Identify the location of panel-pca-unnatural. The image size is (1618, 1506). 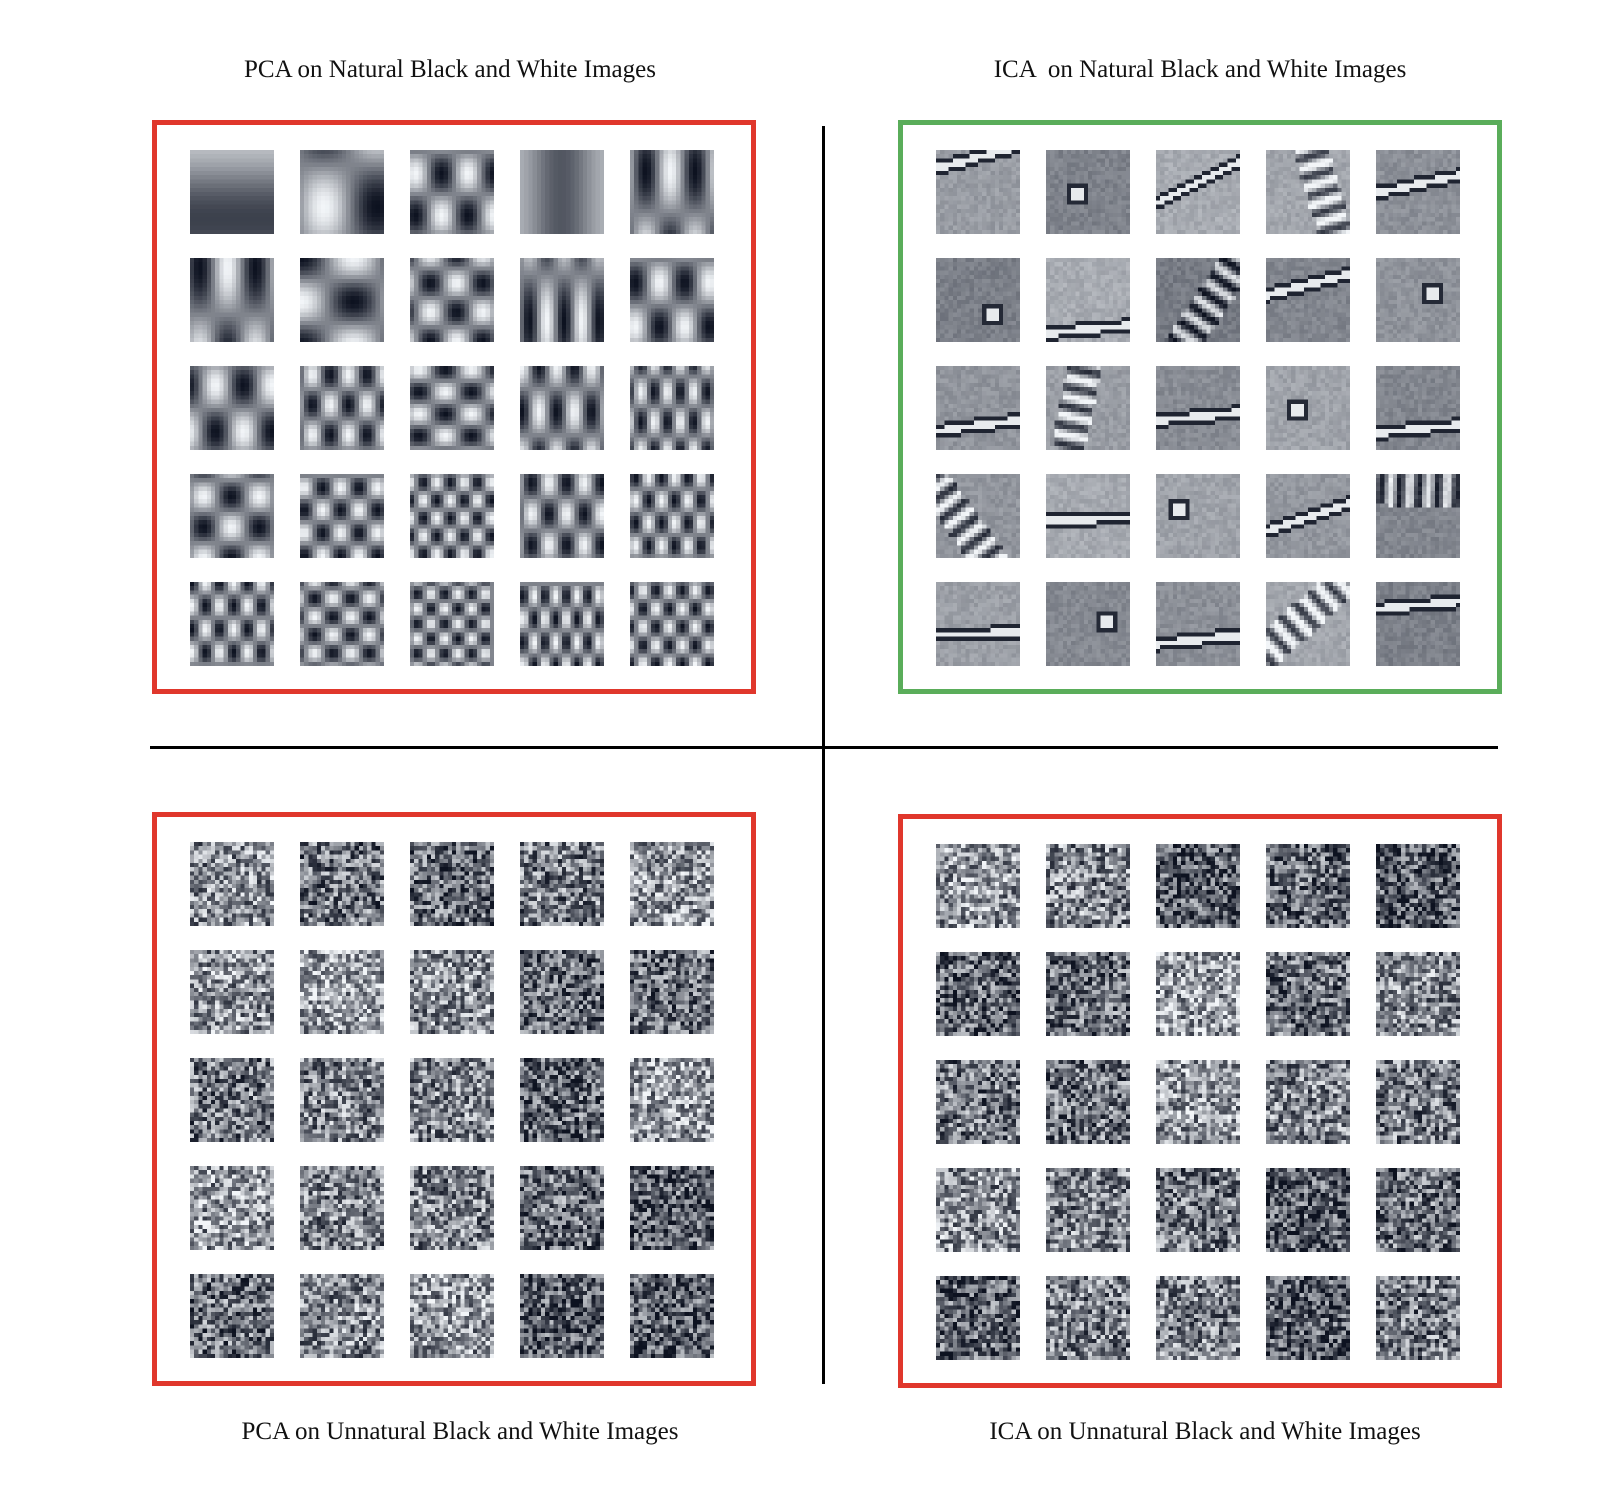
(454, 1099).